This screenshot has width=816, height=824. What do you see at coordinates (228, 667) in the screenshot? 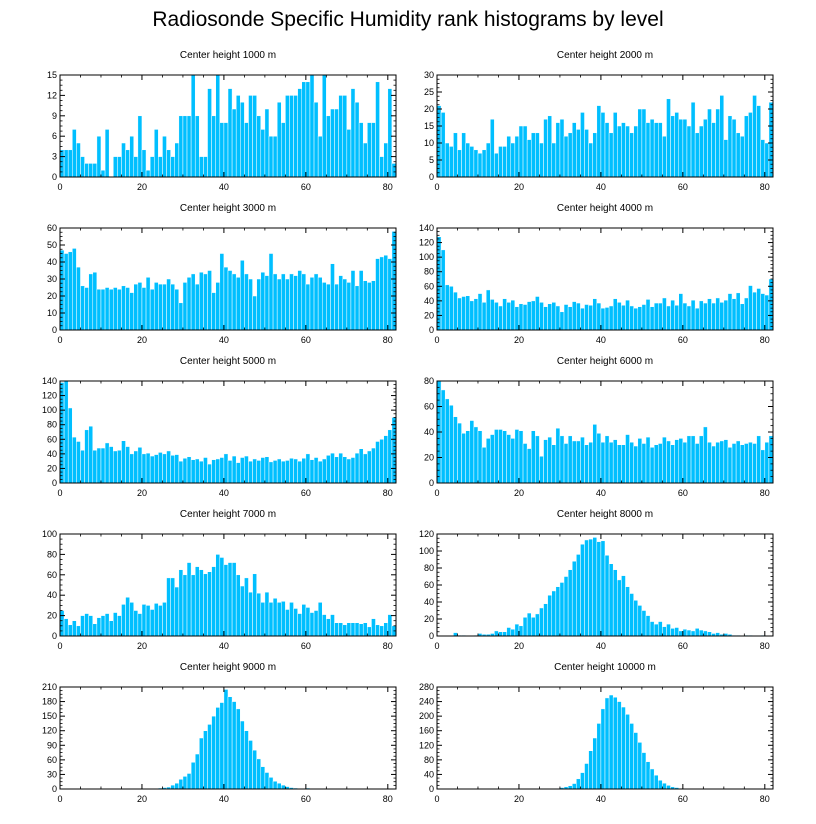
I see `panel-title: Center height 9000 m` at bounding box center [228, 667].